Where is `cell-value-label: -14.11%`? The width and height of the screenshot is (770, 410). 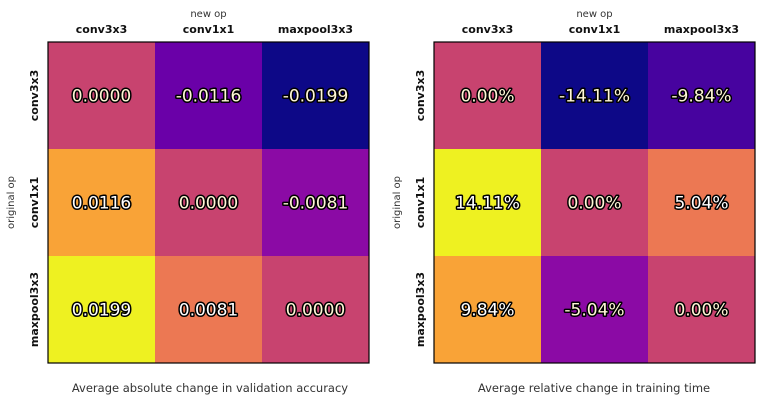
cell-value-label: -14.11% is located at coordinates (594, 97).